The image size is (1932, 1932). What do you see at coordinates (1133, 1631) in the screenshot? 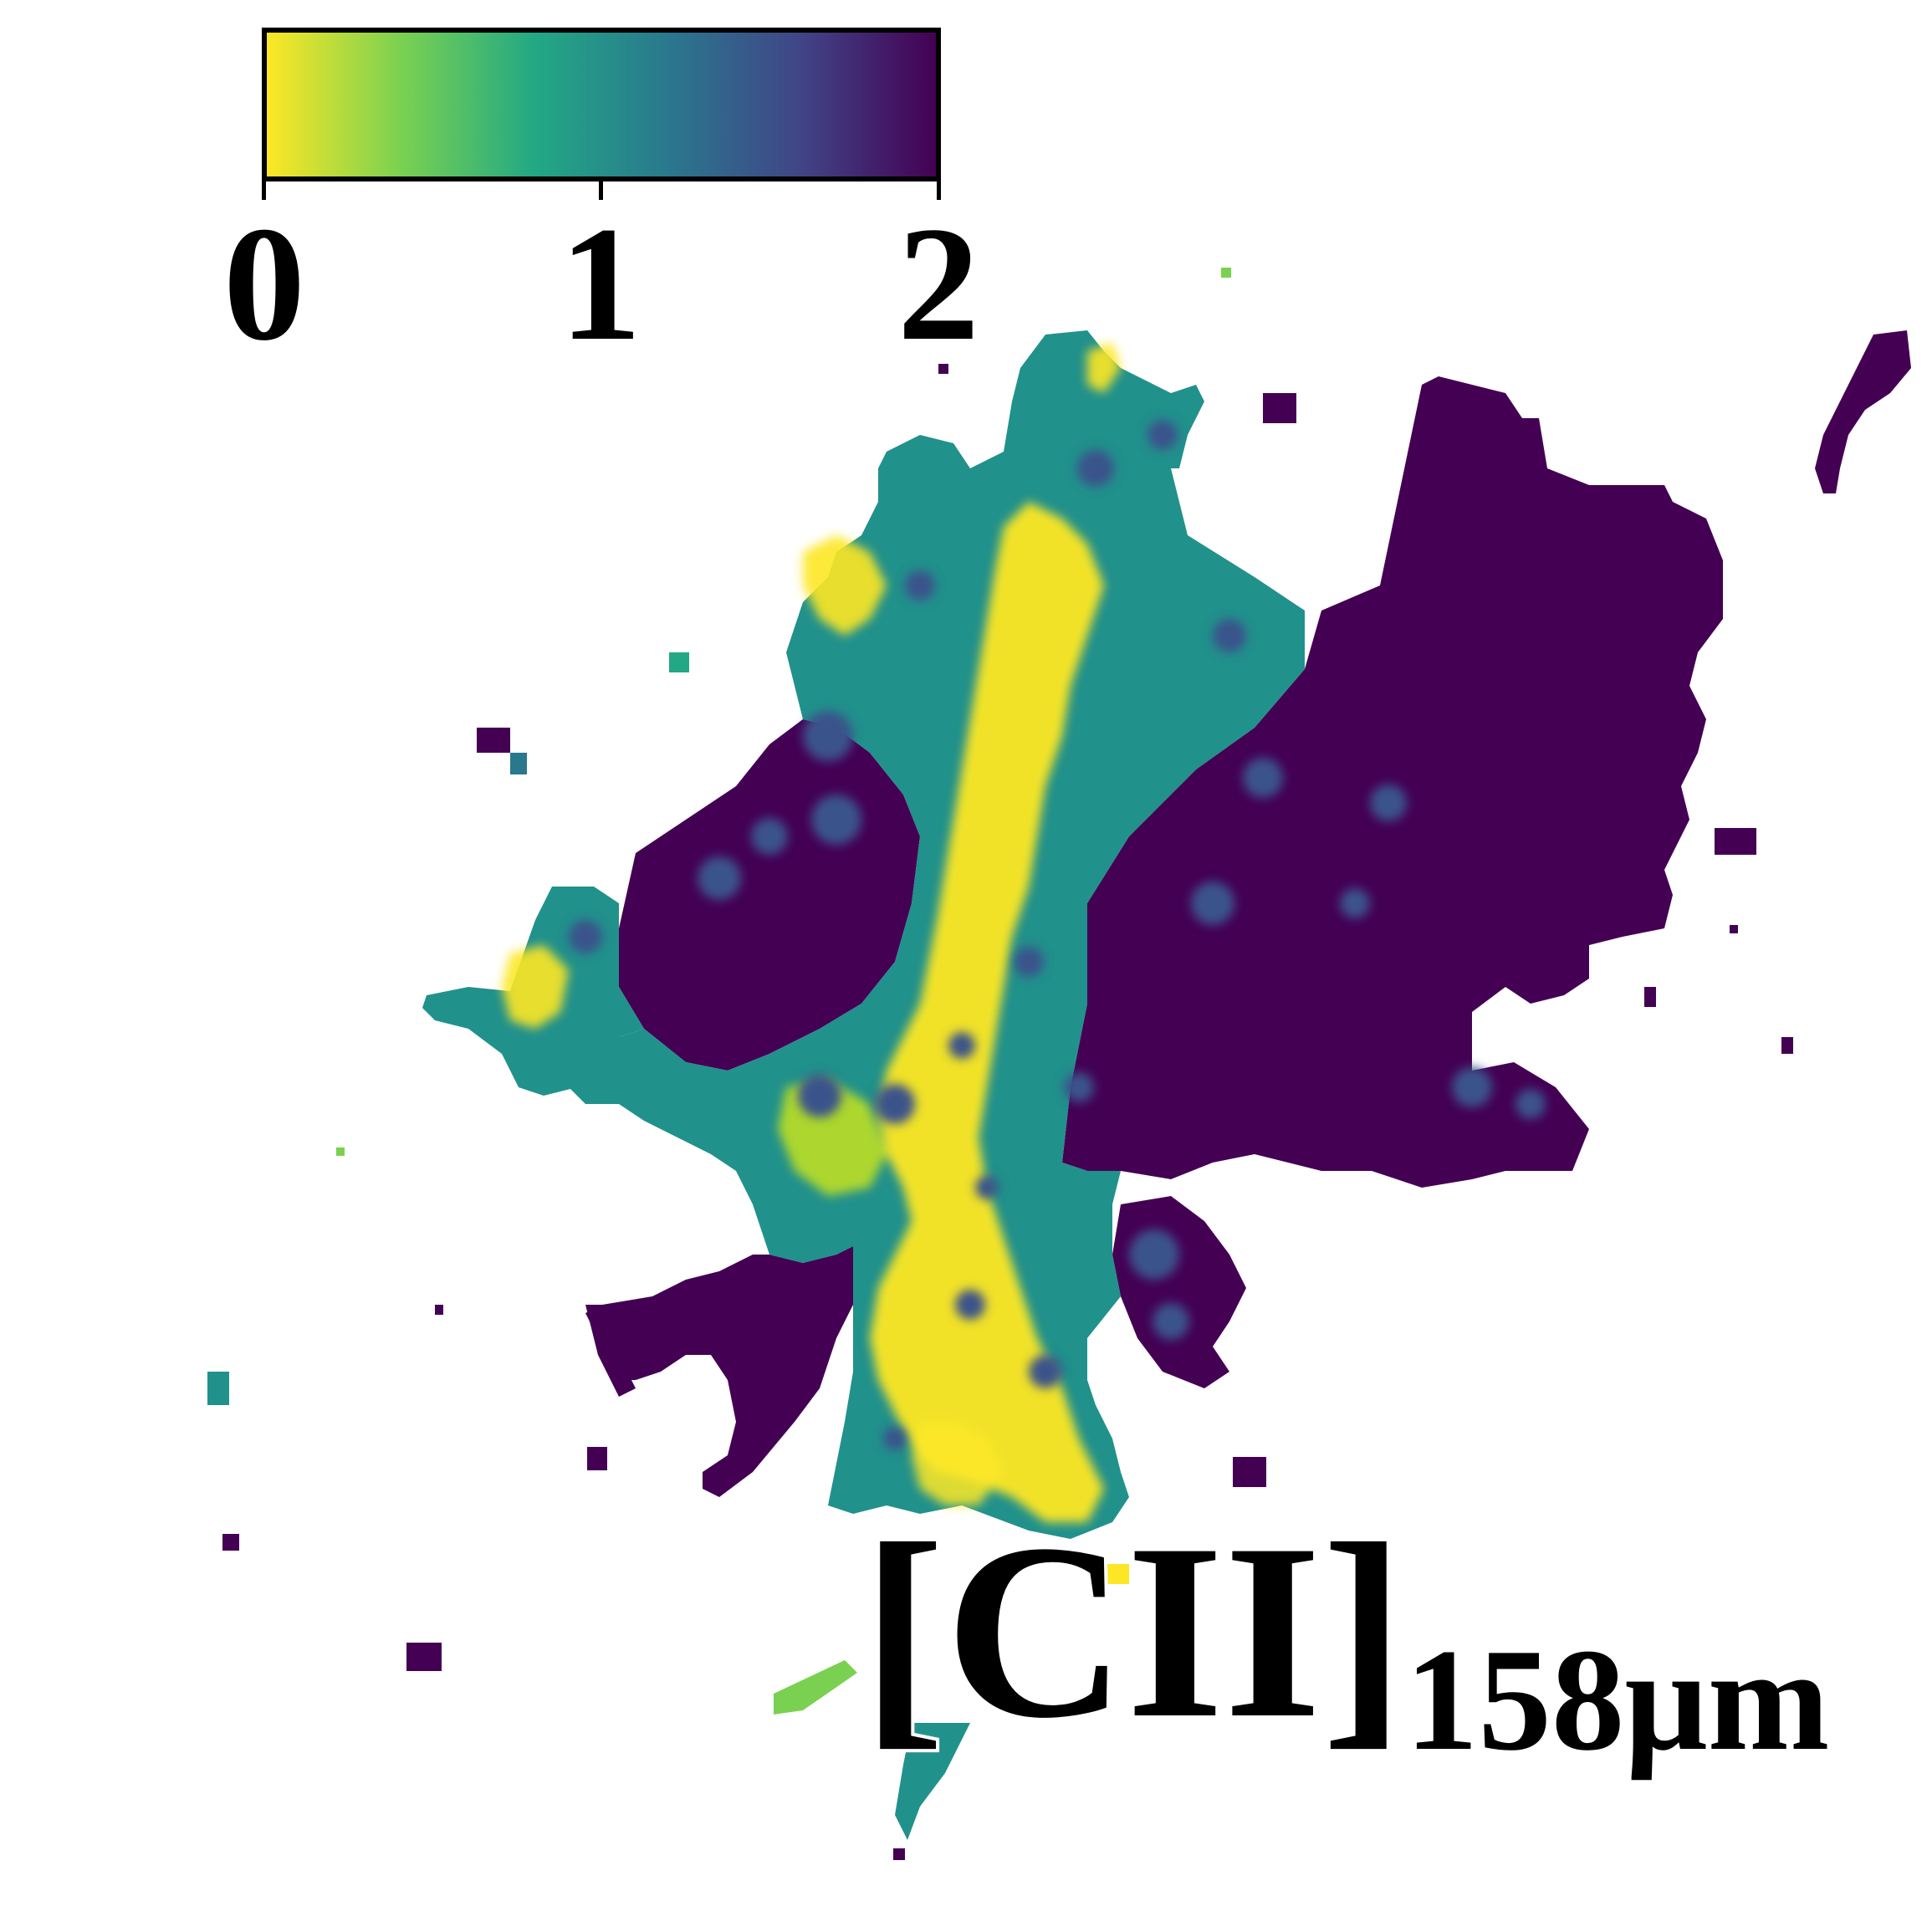
I see `line-name: [CII]` at bounding box center [1133, 1631].